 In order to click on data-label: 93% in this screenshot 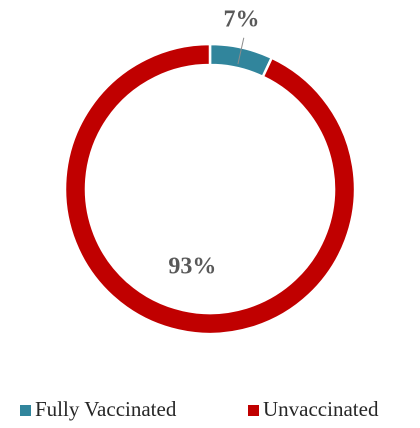, I will do `click(192, 267)`.